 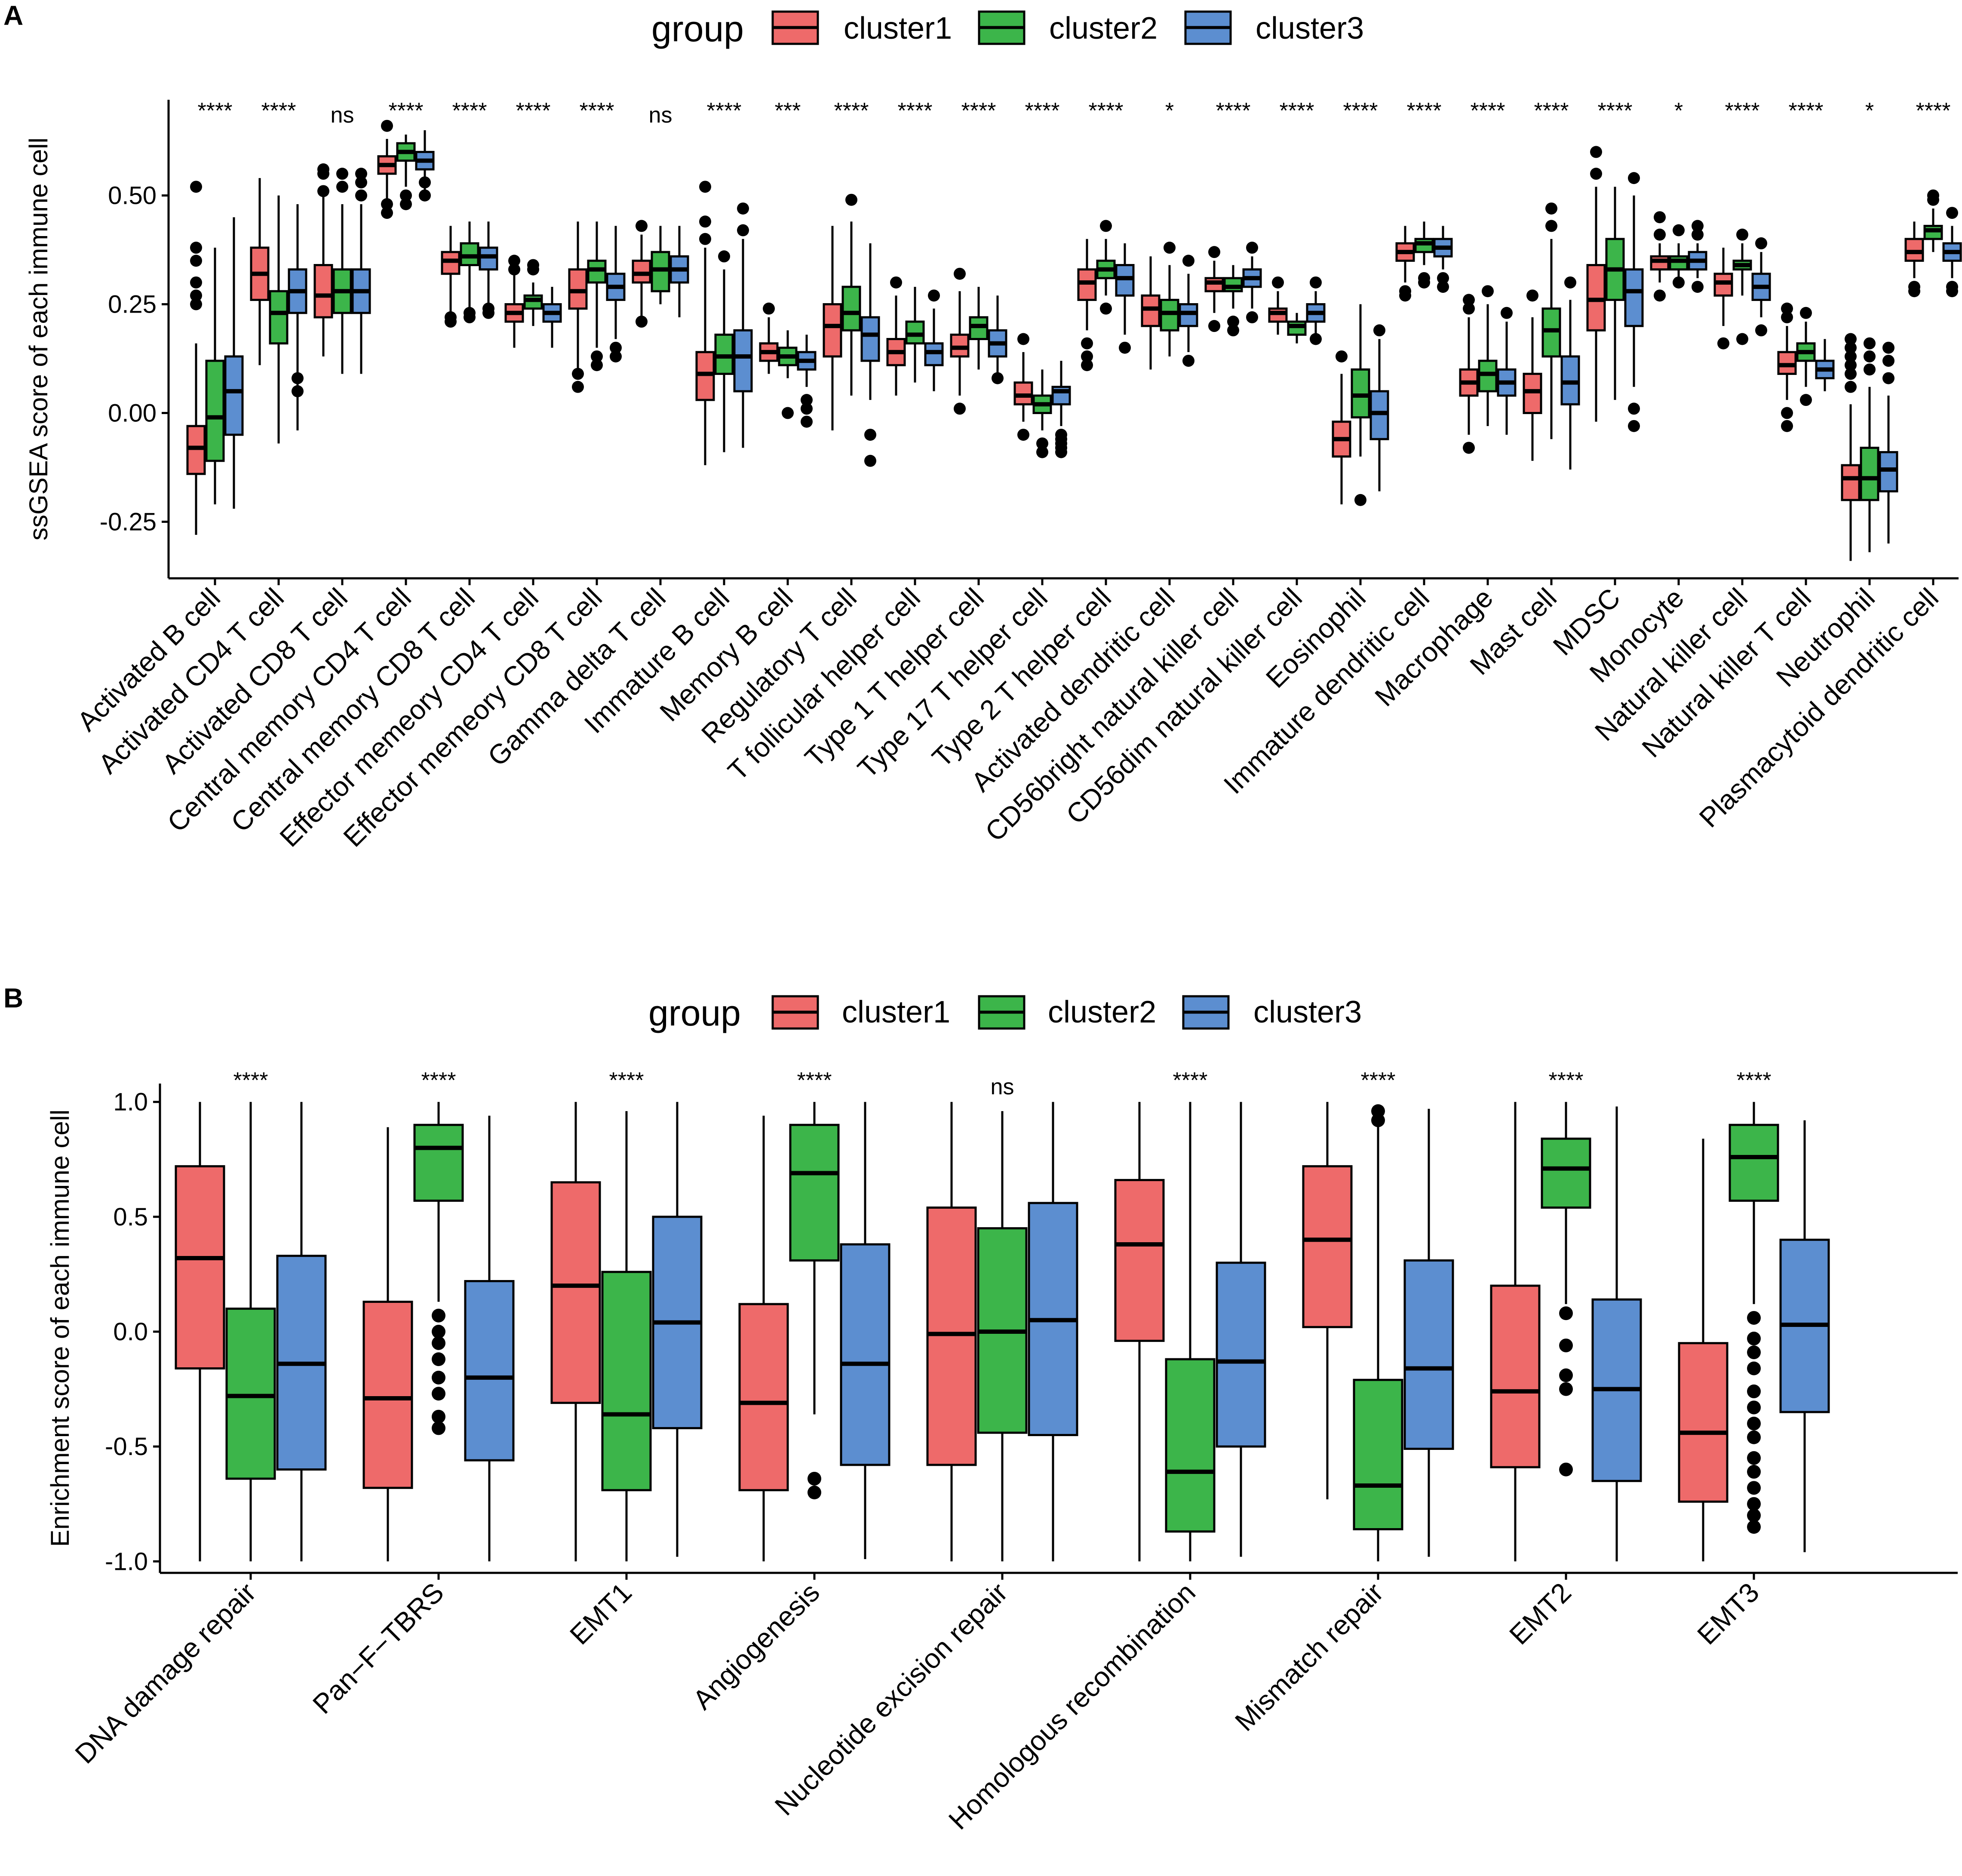 I want to click on category-emt3: EMT3 ****, so click(x=1754, y=1359).